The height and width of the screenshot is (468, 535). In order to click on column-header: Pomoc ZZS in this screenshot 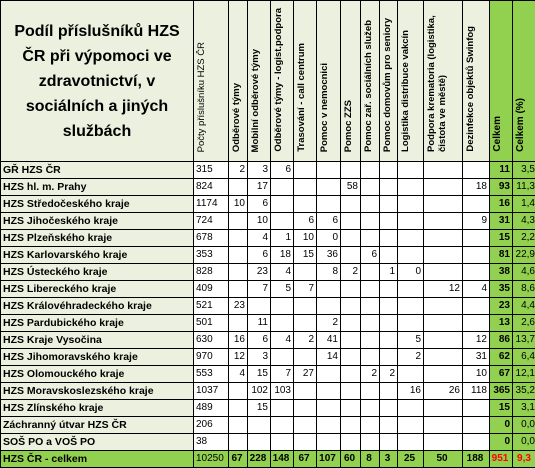, I will do `click(350, 81)`.